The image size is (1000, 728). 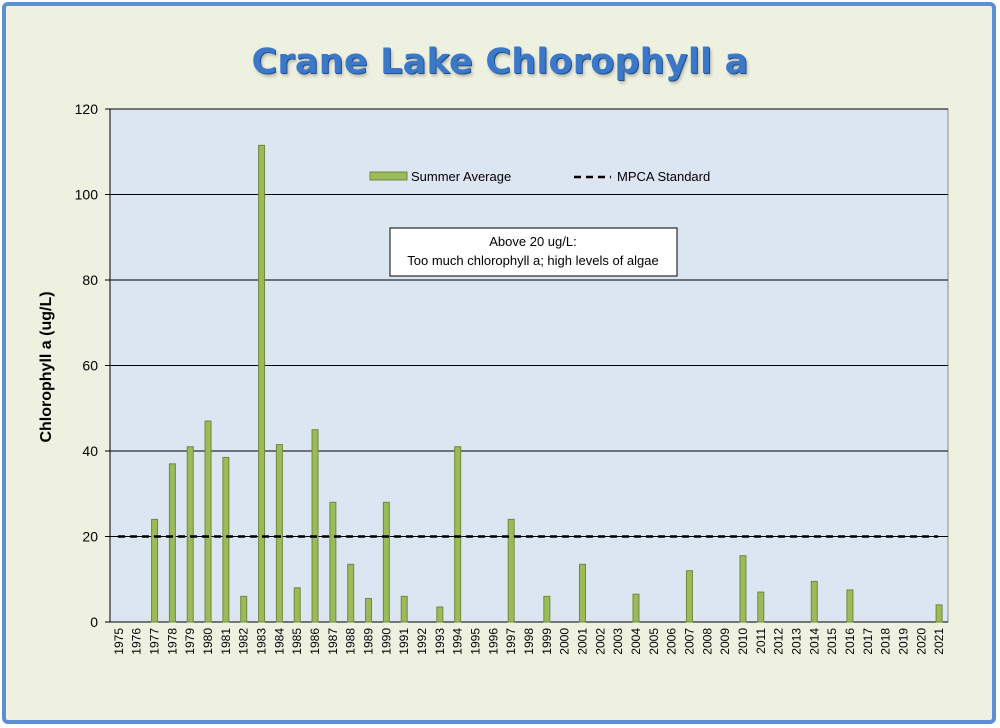 What do you see at coordinates (172, 543) in the screenshot?
I see `bar-1978` at bounding box center [172, 543].